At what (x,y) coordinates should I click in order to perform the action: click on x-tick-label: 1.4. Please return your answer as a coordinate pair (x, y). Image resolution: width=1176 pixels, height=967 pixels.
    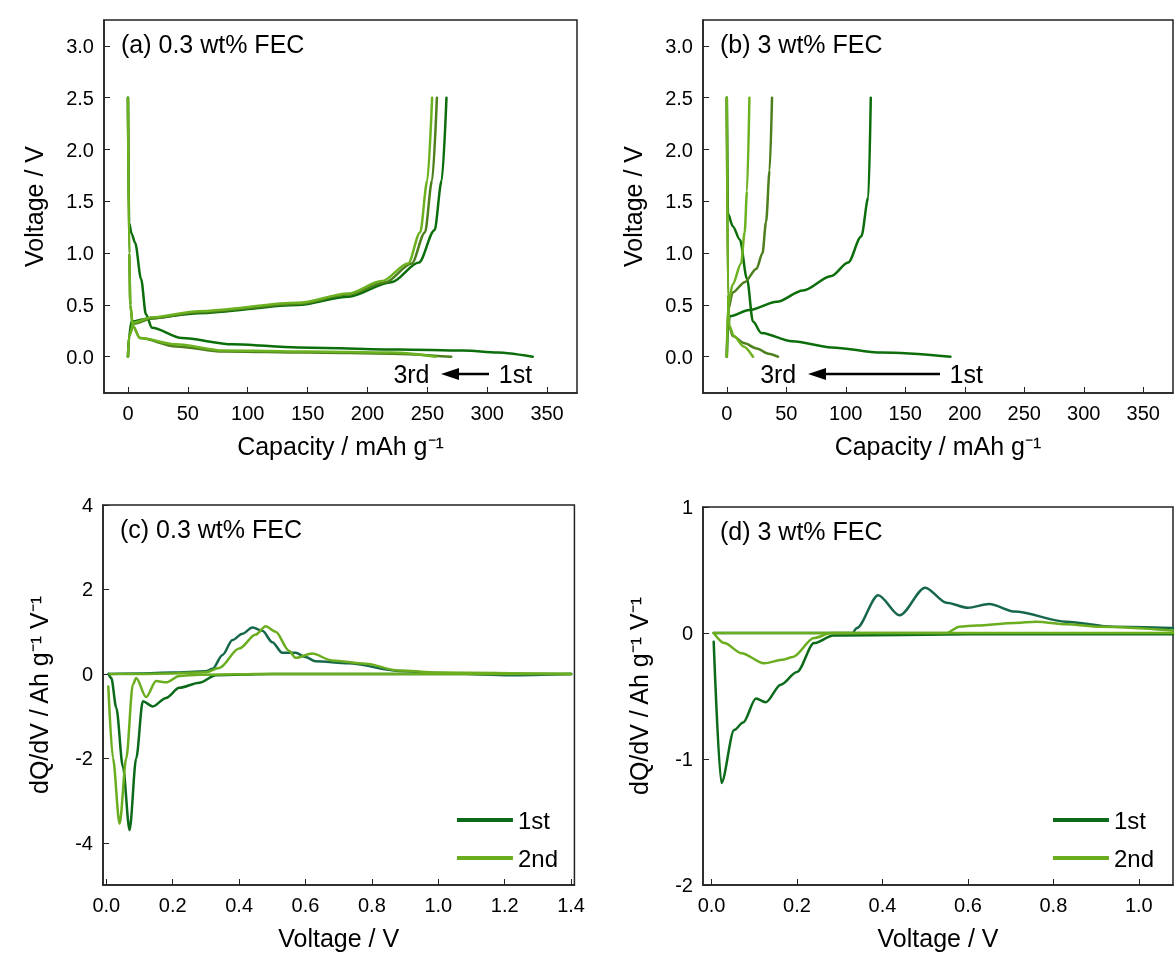
    Looking at the image, I should click on (571, 905).